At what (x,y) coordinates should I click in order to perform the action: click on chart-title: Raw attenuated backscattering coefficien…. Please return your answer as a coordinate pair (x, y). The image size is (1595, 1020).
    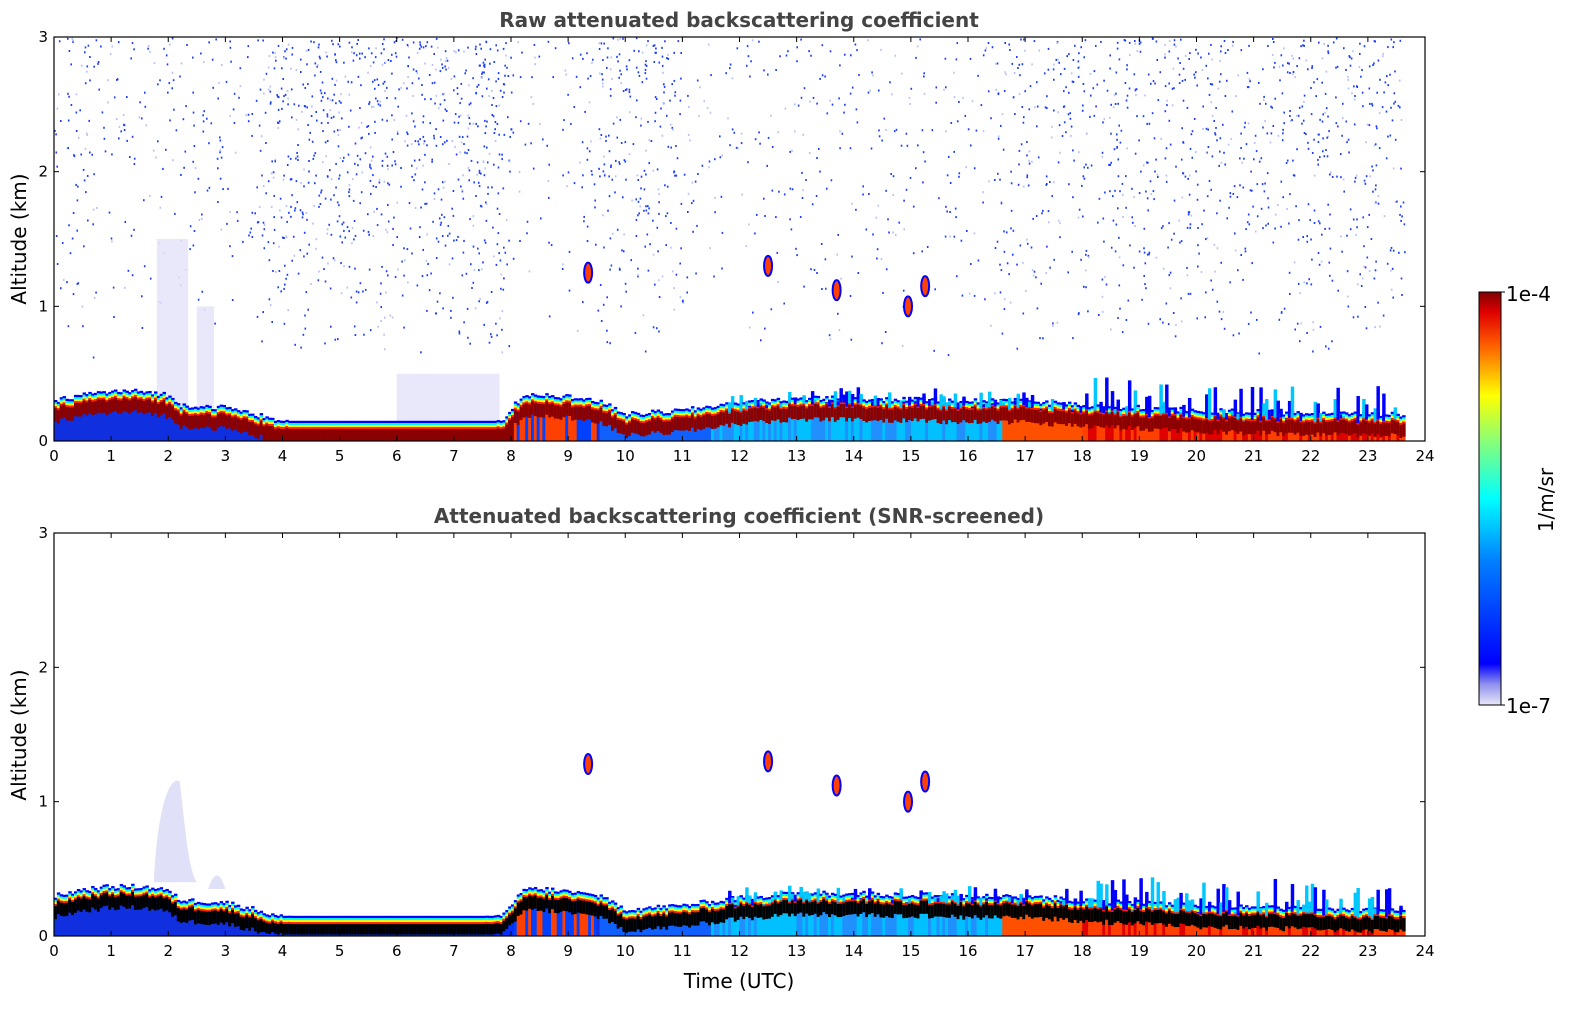
    Looking at the image, I should click on (739, 20).